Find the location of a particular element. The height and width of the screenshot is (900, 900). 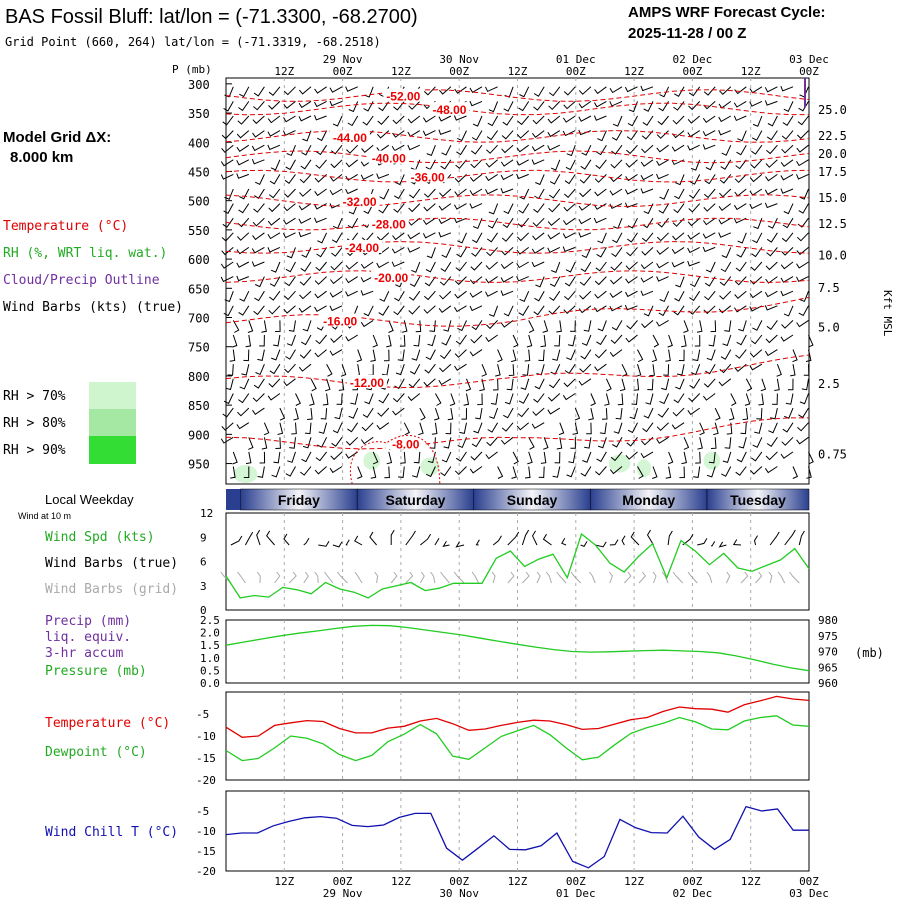

top-time-label: 12Z is located at coordinates (401, 71).